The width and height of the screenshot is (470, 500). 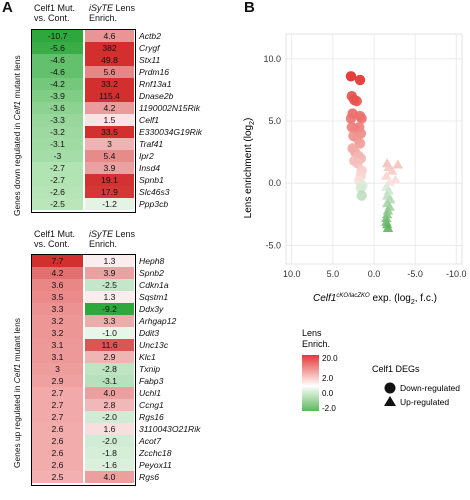 I want to click on down-enrichment-cell: -1.2, so click(x=109, y=204).